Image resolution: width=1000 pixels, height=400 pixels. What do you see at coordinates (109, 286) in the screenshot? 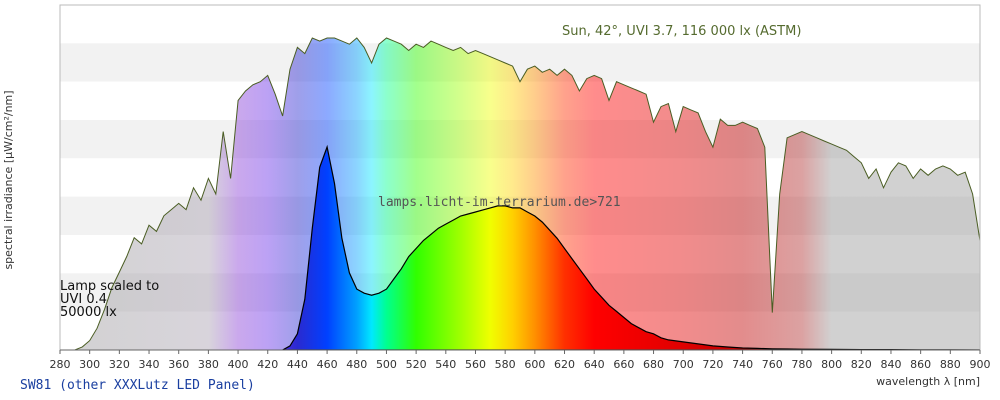
I see `lamp-annotation-line1: Lamp scaled to` at bounding box center [109, 286].